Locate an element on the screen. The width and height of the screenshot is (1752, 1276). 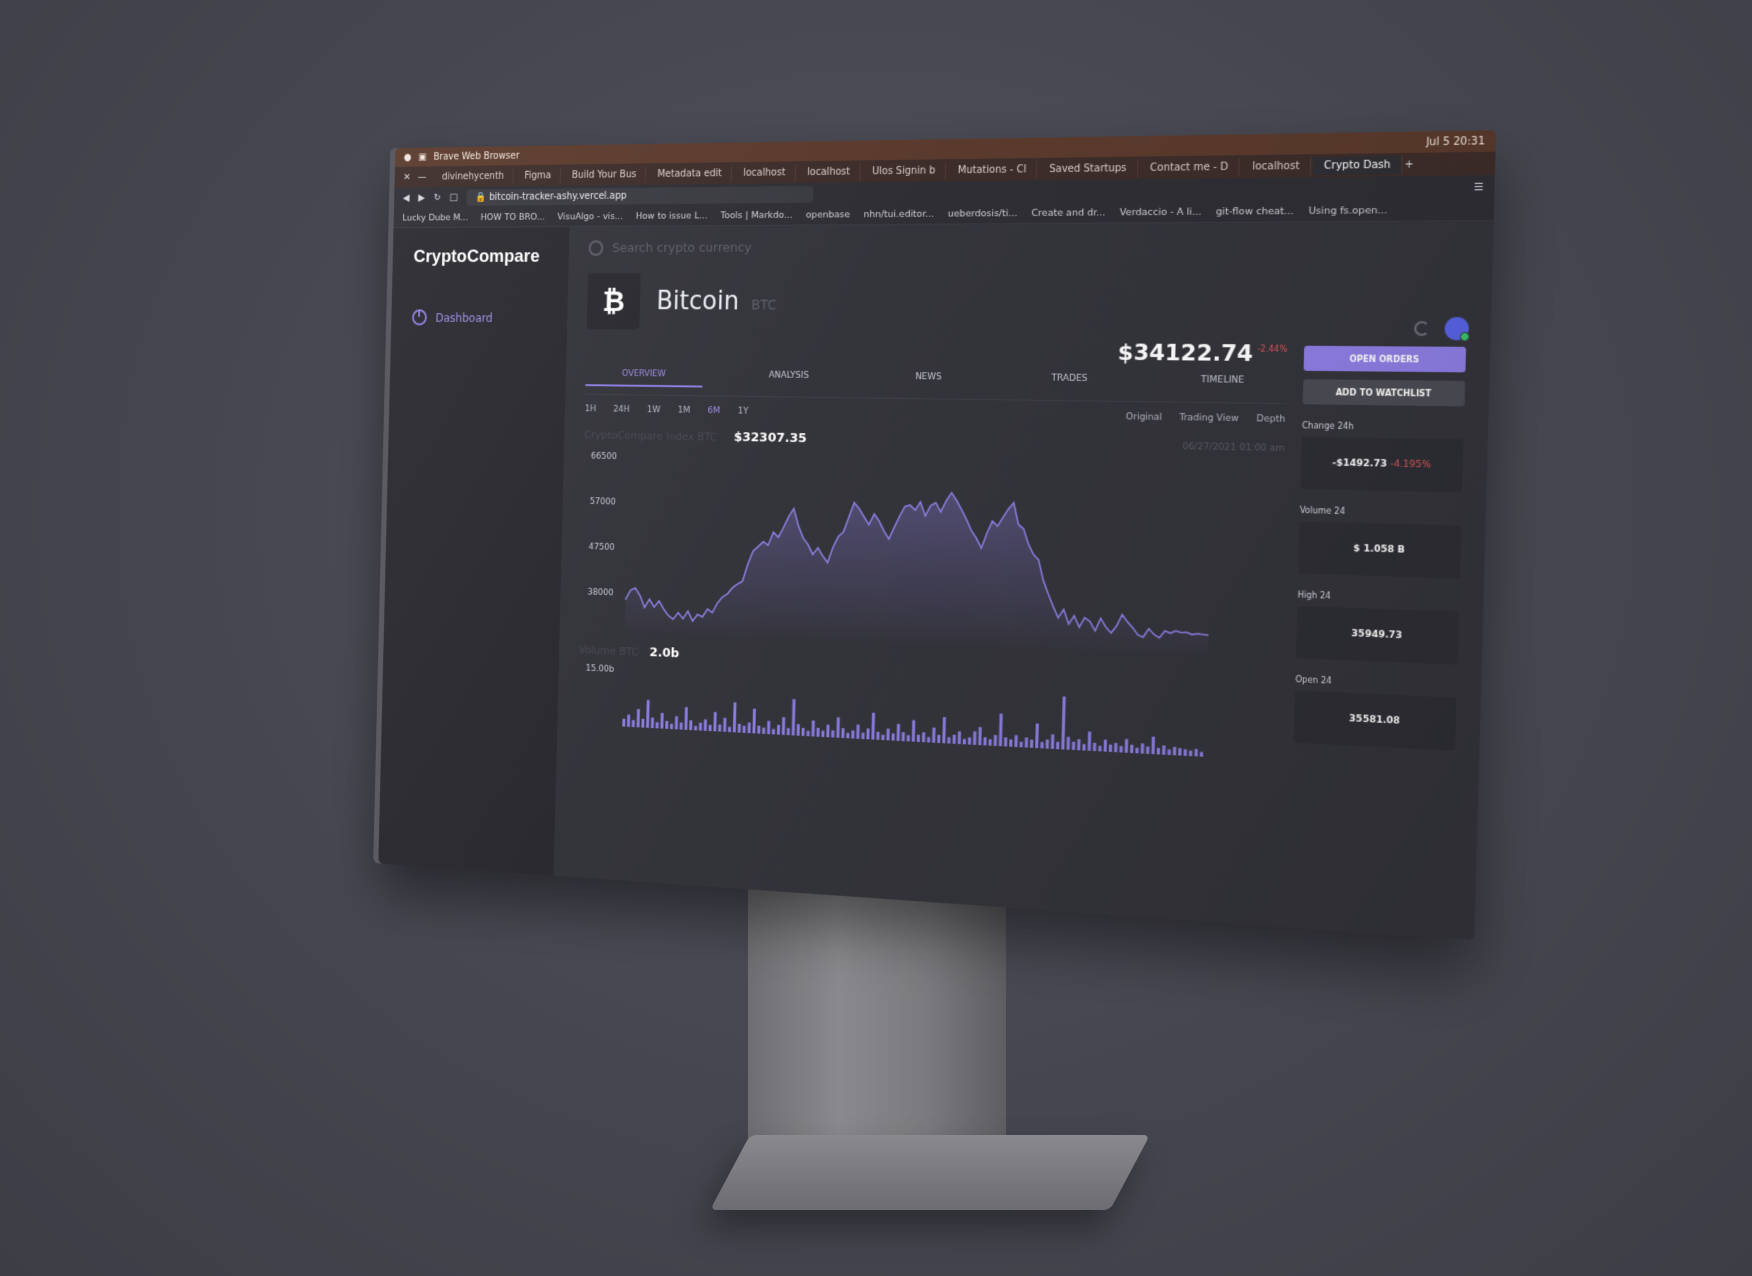
main-tabs: OVERVIEW ANALYSIS NEWS TRADES TIMELINE is located at coordinates (936, 386).